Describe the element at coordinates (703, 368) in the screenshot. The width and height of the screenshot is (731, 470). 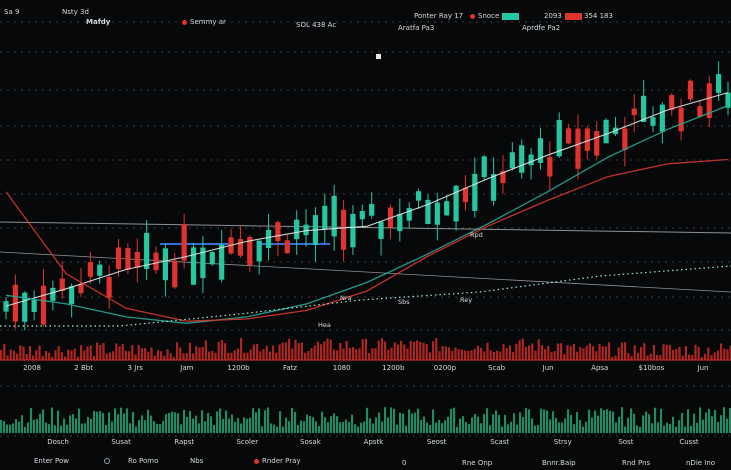
I see `x-tick-label: Jun` at that location.